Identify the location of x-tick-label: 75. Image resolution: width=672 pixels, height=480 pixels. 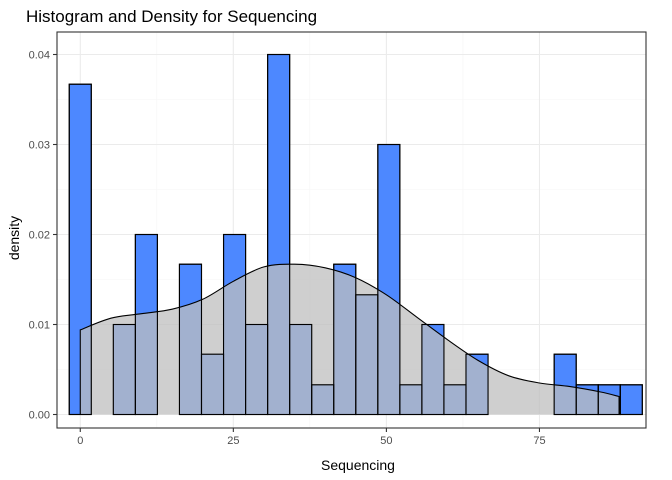
(539, 441).